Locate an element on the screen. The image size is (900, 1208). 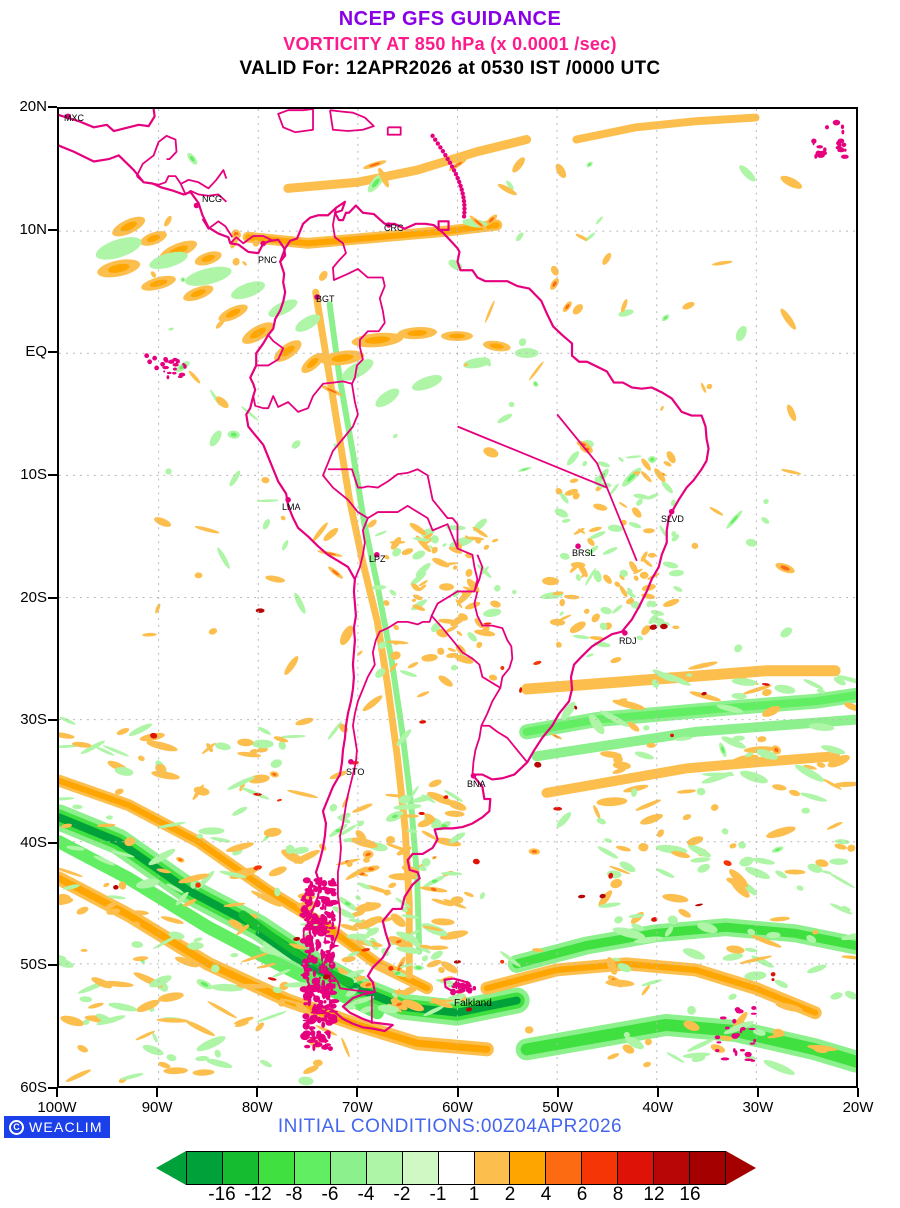
city-label-ncg: NCG is located at coordinates (212, 199).